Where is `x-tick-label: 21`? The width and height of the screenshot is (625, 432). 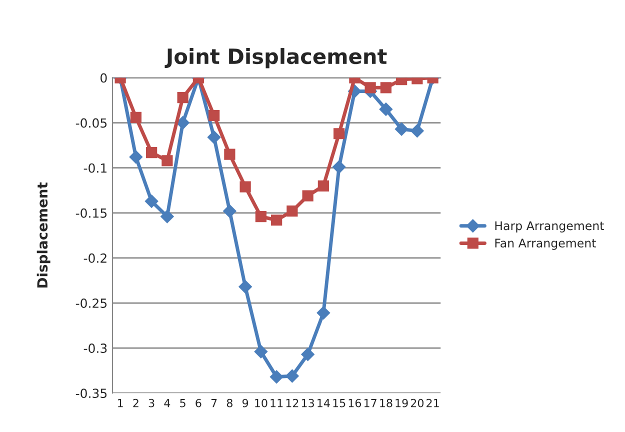 x-tick-label: 21 is located at coordinates (432, 403).